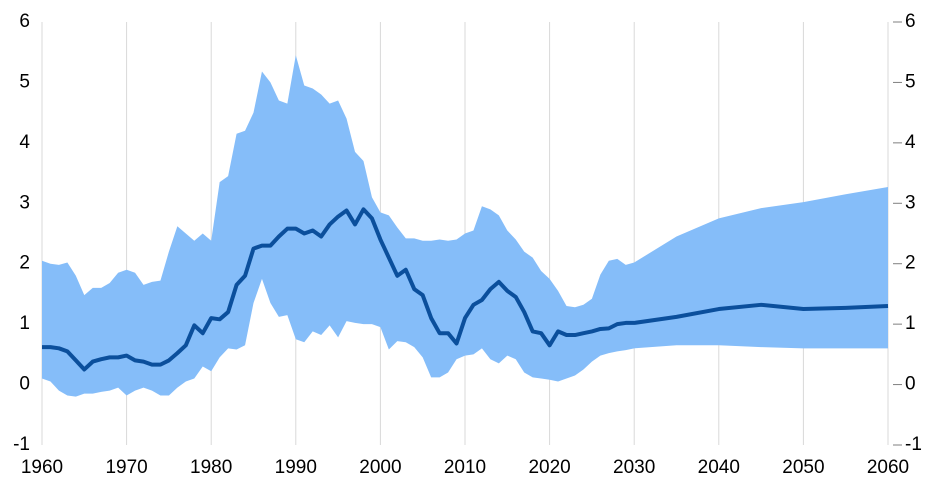  What do you see at coordinates (42, 467) in the screenshot?
I see `x-tick-label: 1960` at bounding box center [42, 467].